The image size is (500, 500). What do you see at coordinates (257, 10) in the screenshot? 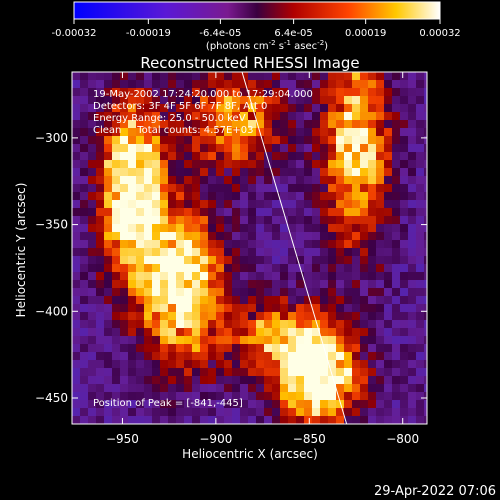
I see `colorbar-gradient` at bounding box center [257, 10].